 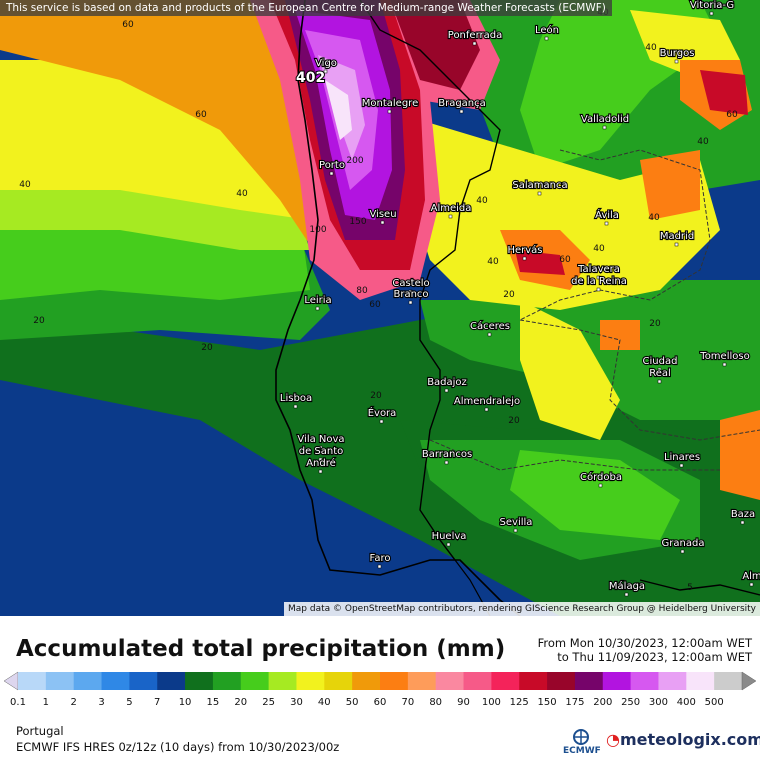 I want to click on city-label: Porto, so click(x=332, y=165).